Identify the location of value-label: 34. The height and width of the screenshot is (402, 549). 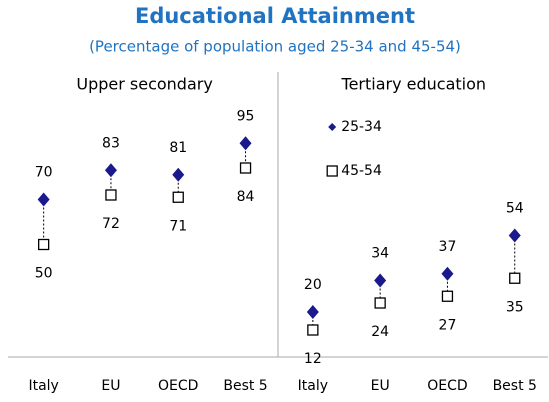
(380, 254).